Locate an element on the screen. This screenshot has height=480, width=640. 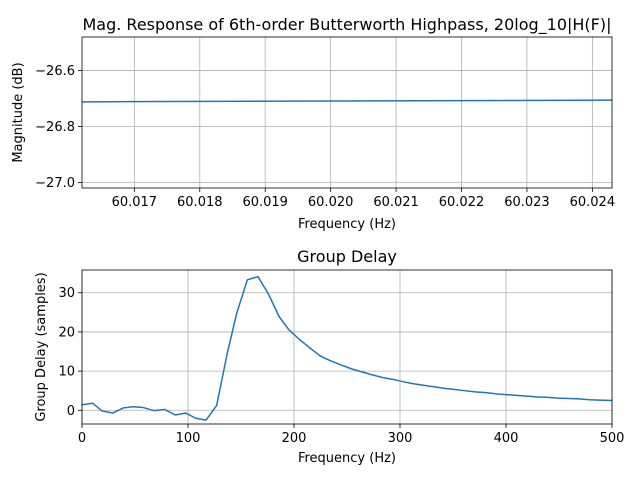
magnitude-x-axis-label: Frequency (Hz) is located at coordinates (347, 224).